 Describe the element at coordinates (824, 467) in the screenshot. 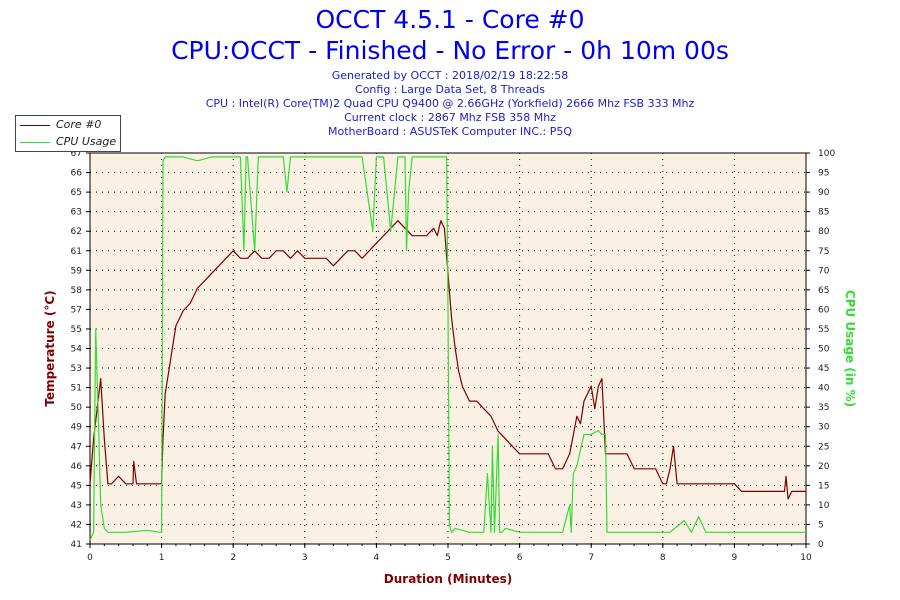

I see `y2-tick-label: 20` at that location.